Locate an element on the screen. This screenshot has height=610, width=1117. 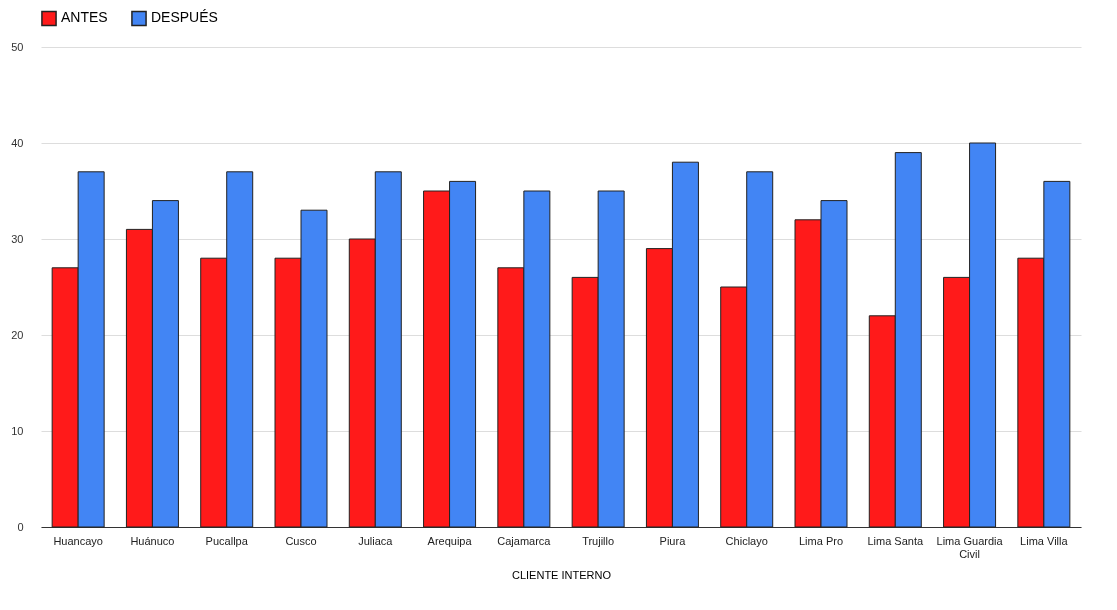
y-tick-label: 40 is located at coordinates (17, 142).